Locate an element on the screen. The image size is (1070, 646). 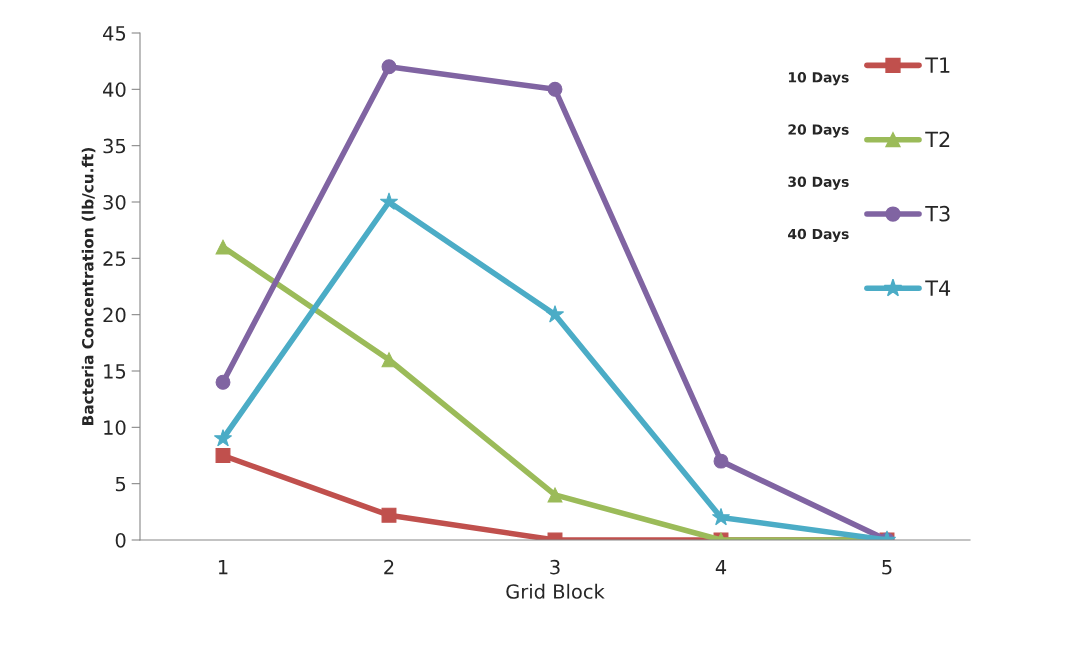
annotation: 40 Days is located at coordinates (818, 235).